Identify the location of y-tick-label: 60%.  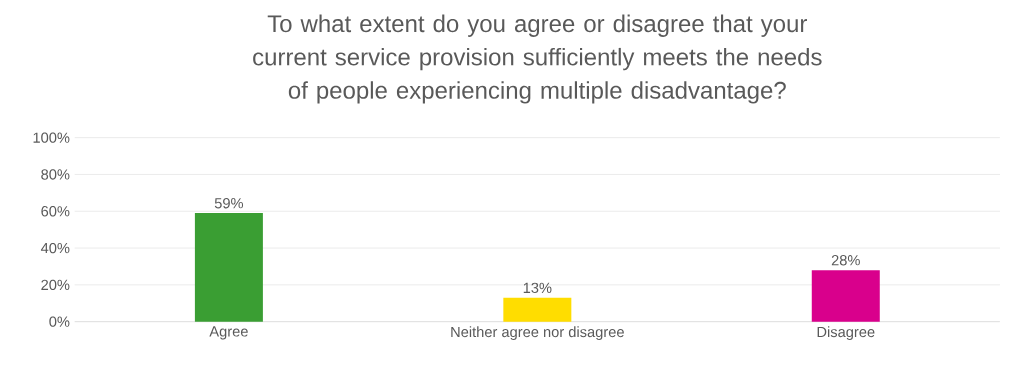
(55, 211).